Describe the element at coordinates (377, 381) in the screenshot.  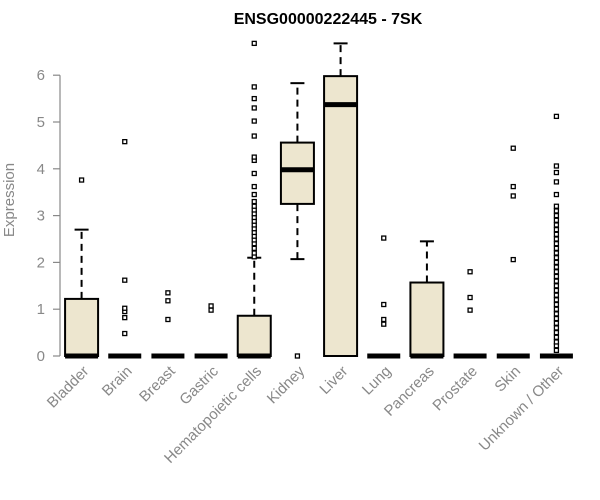
I see `x-tick-label-lung: Lung` at that location.